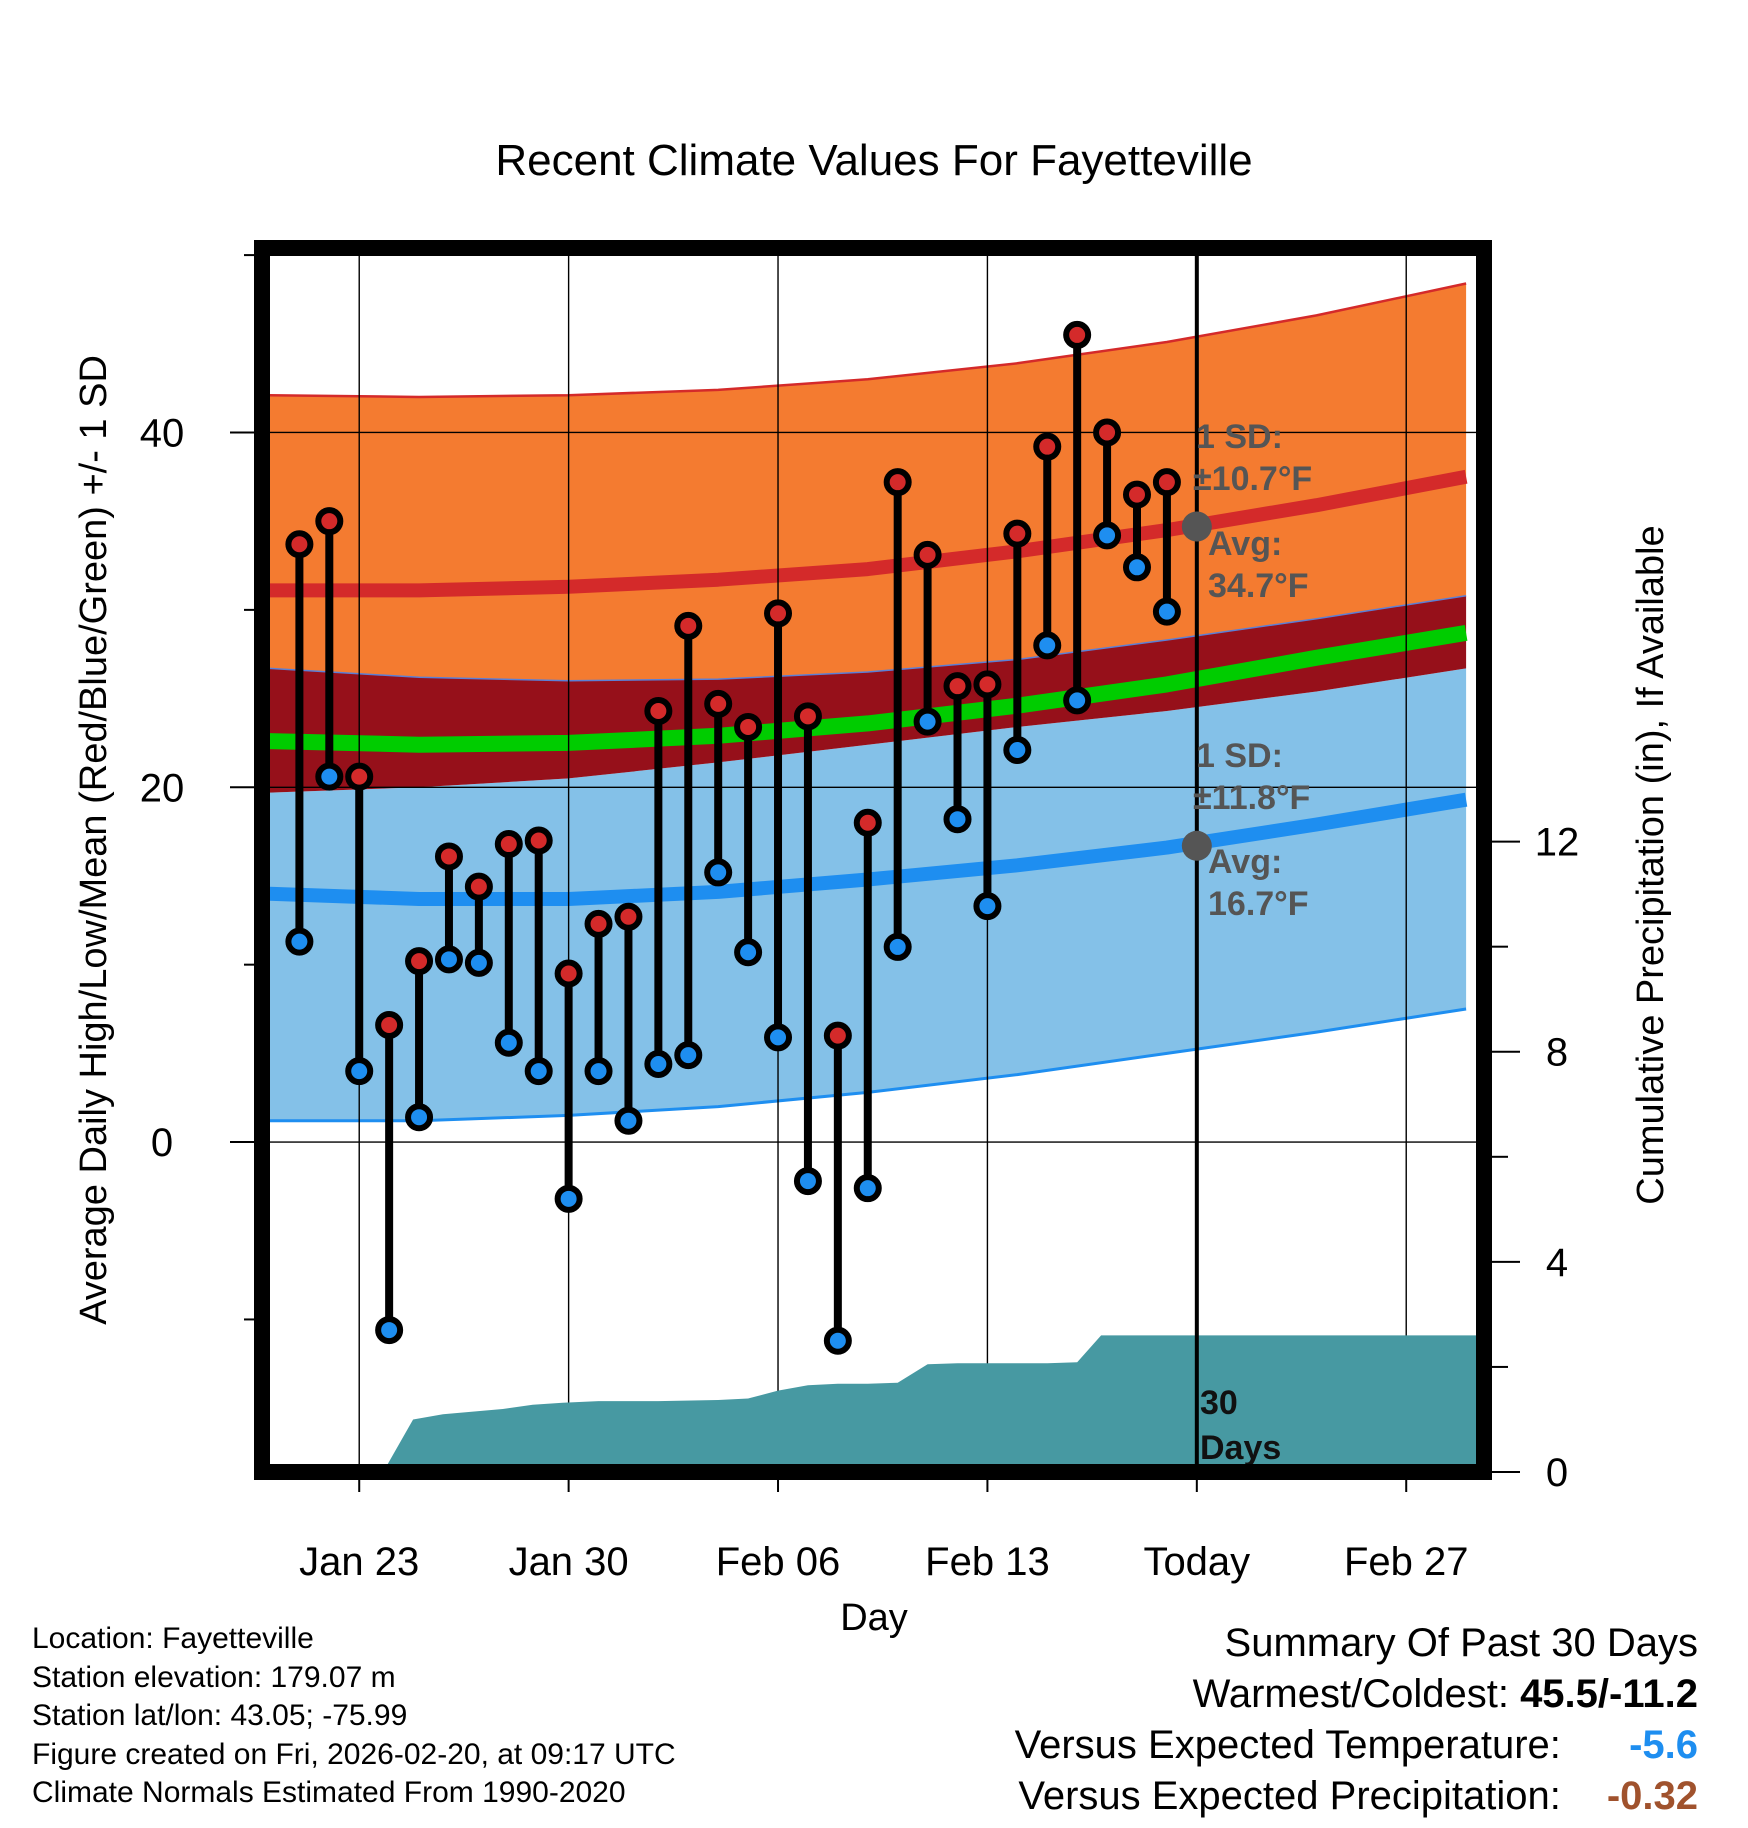 Image resolution: width=1748 pixels, height=1828 pixels. What do you see at coordinates (1356, 1694) in the screenshot?
I see `summary-warmest-row: Warmest/Coldest: 45.5/-11.2` at bounding box center [1356, 1694].